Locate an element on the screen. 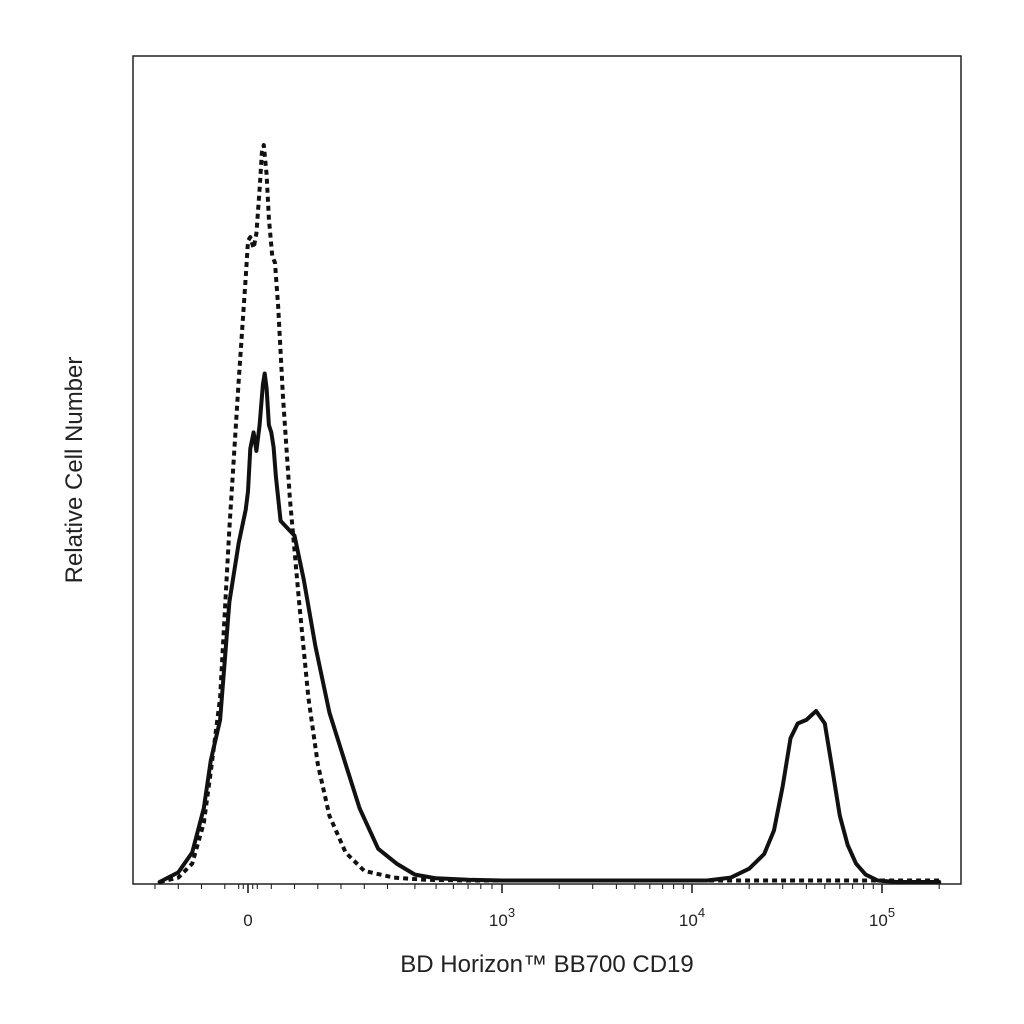 This screenshot has width=1024, height=1024. x-tick-label-exponent: 4 is located at coordinates (701, 912).